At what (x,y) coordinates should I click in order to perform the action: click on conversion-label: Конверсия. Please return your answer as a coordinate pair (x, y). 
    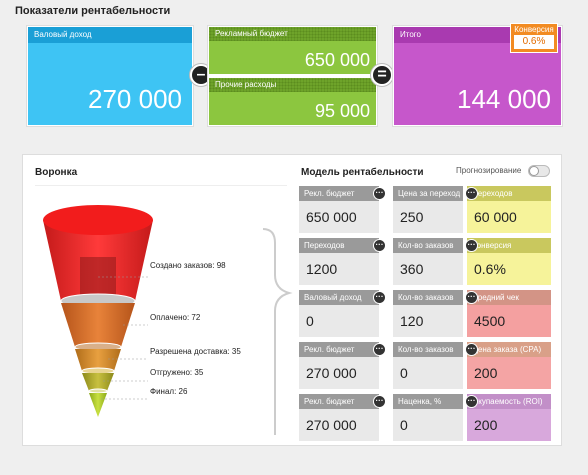
    Looking at the image, I should click on (534, 29).